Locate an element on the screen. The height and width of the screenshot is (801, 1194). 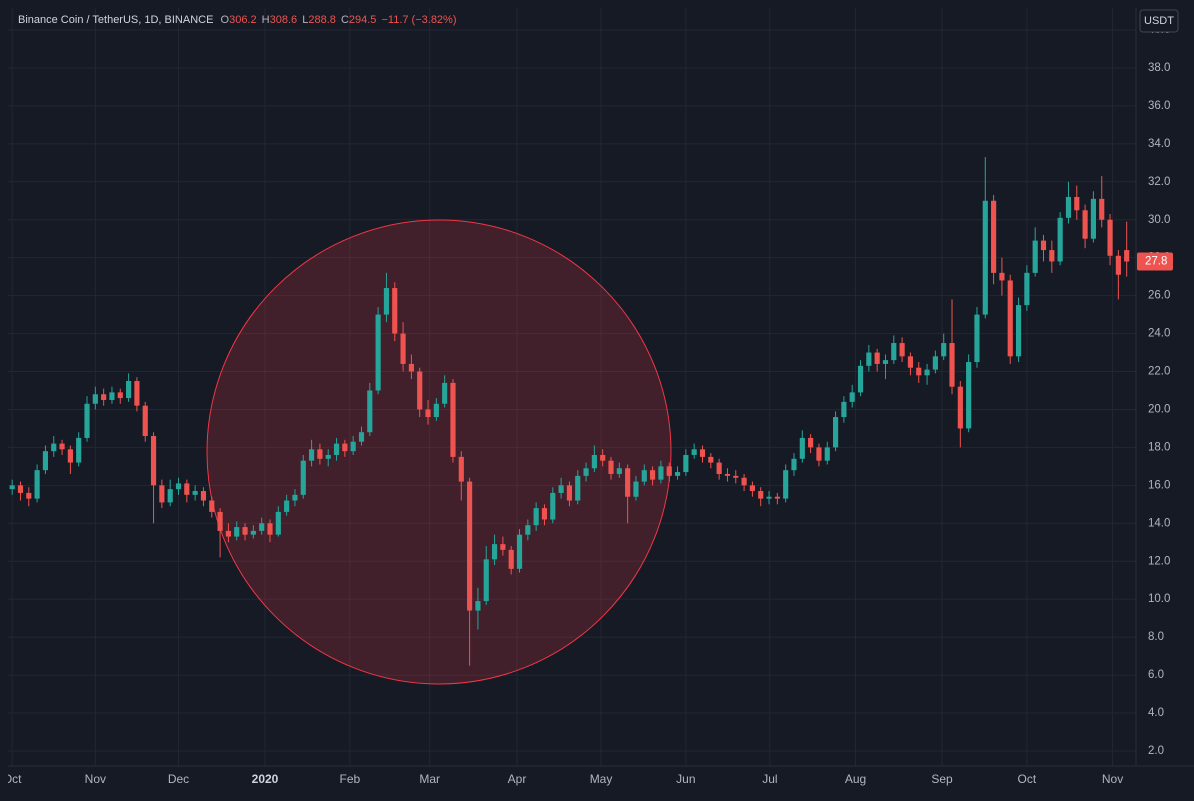
y-tick-label: 34.0 is located at coordinates (1159, 144).